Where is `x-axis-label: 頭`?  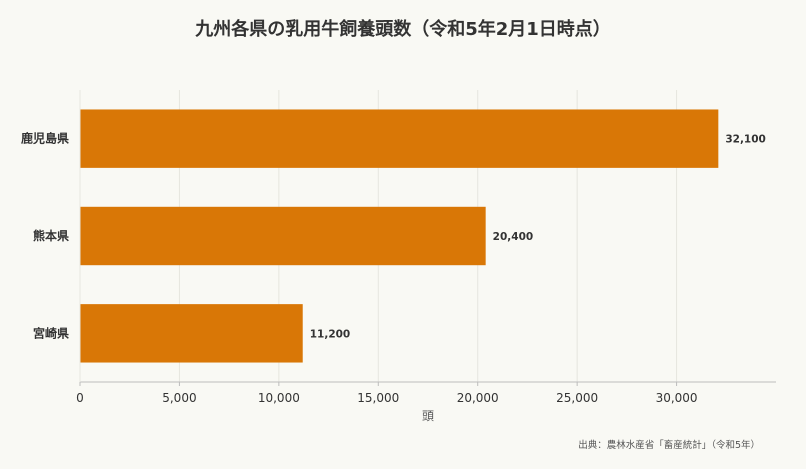 x-axis-label: 頭 is located at coordinates (428, 416).